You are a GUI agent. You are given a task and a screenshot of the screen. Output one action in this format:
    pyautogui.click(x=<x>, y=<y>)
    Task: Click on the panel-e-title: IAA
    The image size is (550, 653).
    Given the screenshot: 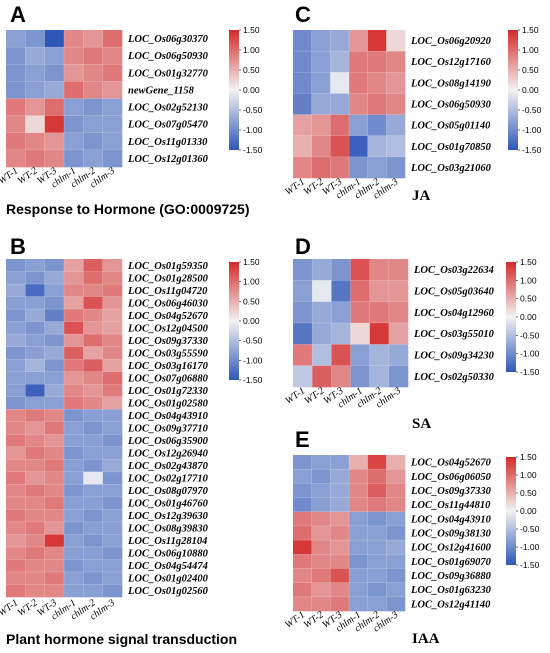 What is the action you would take?
    pyautogui.click(x=426, y=639)
    